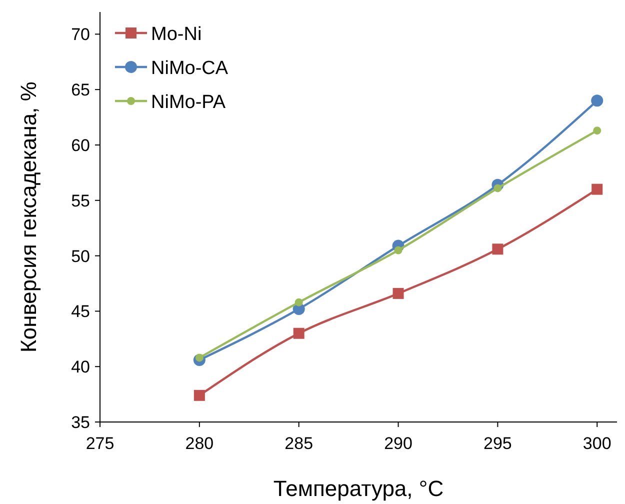 This screenshot has width=625, height=504. I want to click on y-tick-label: 45, so click(80, 312).